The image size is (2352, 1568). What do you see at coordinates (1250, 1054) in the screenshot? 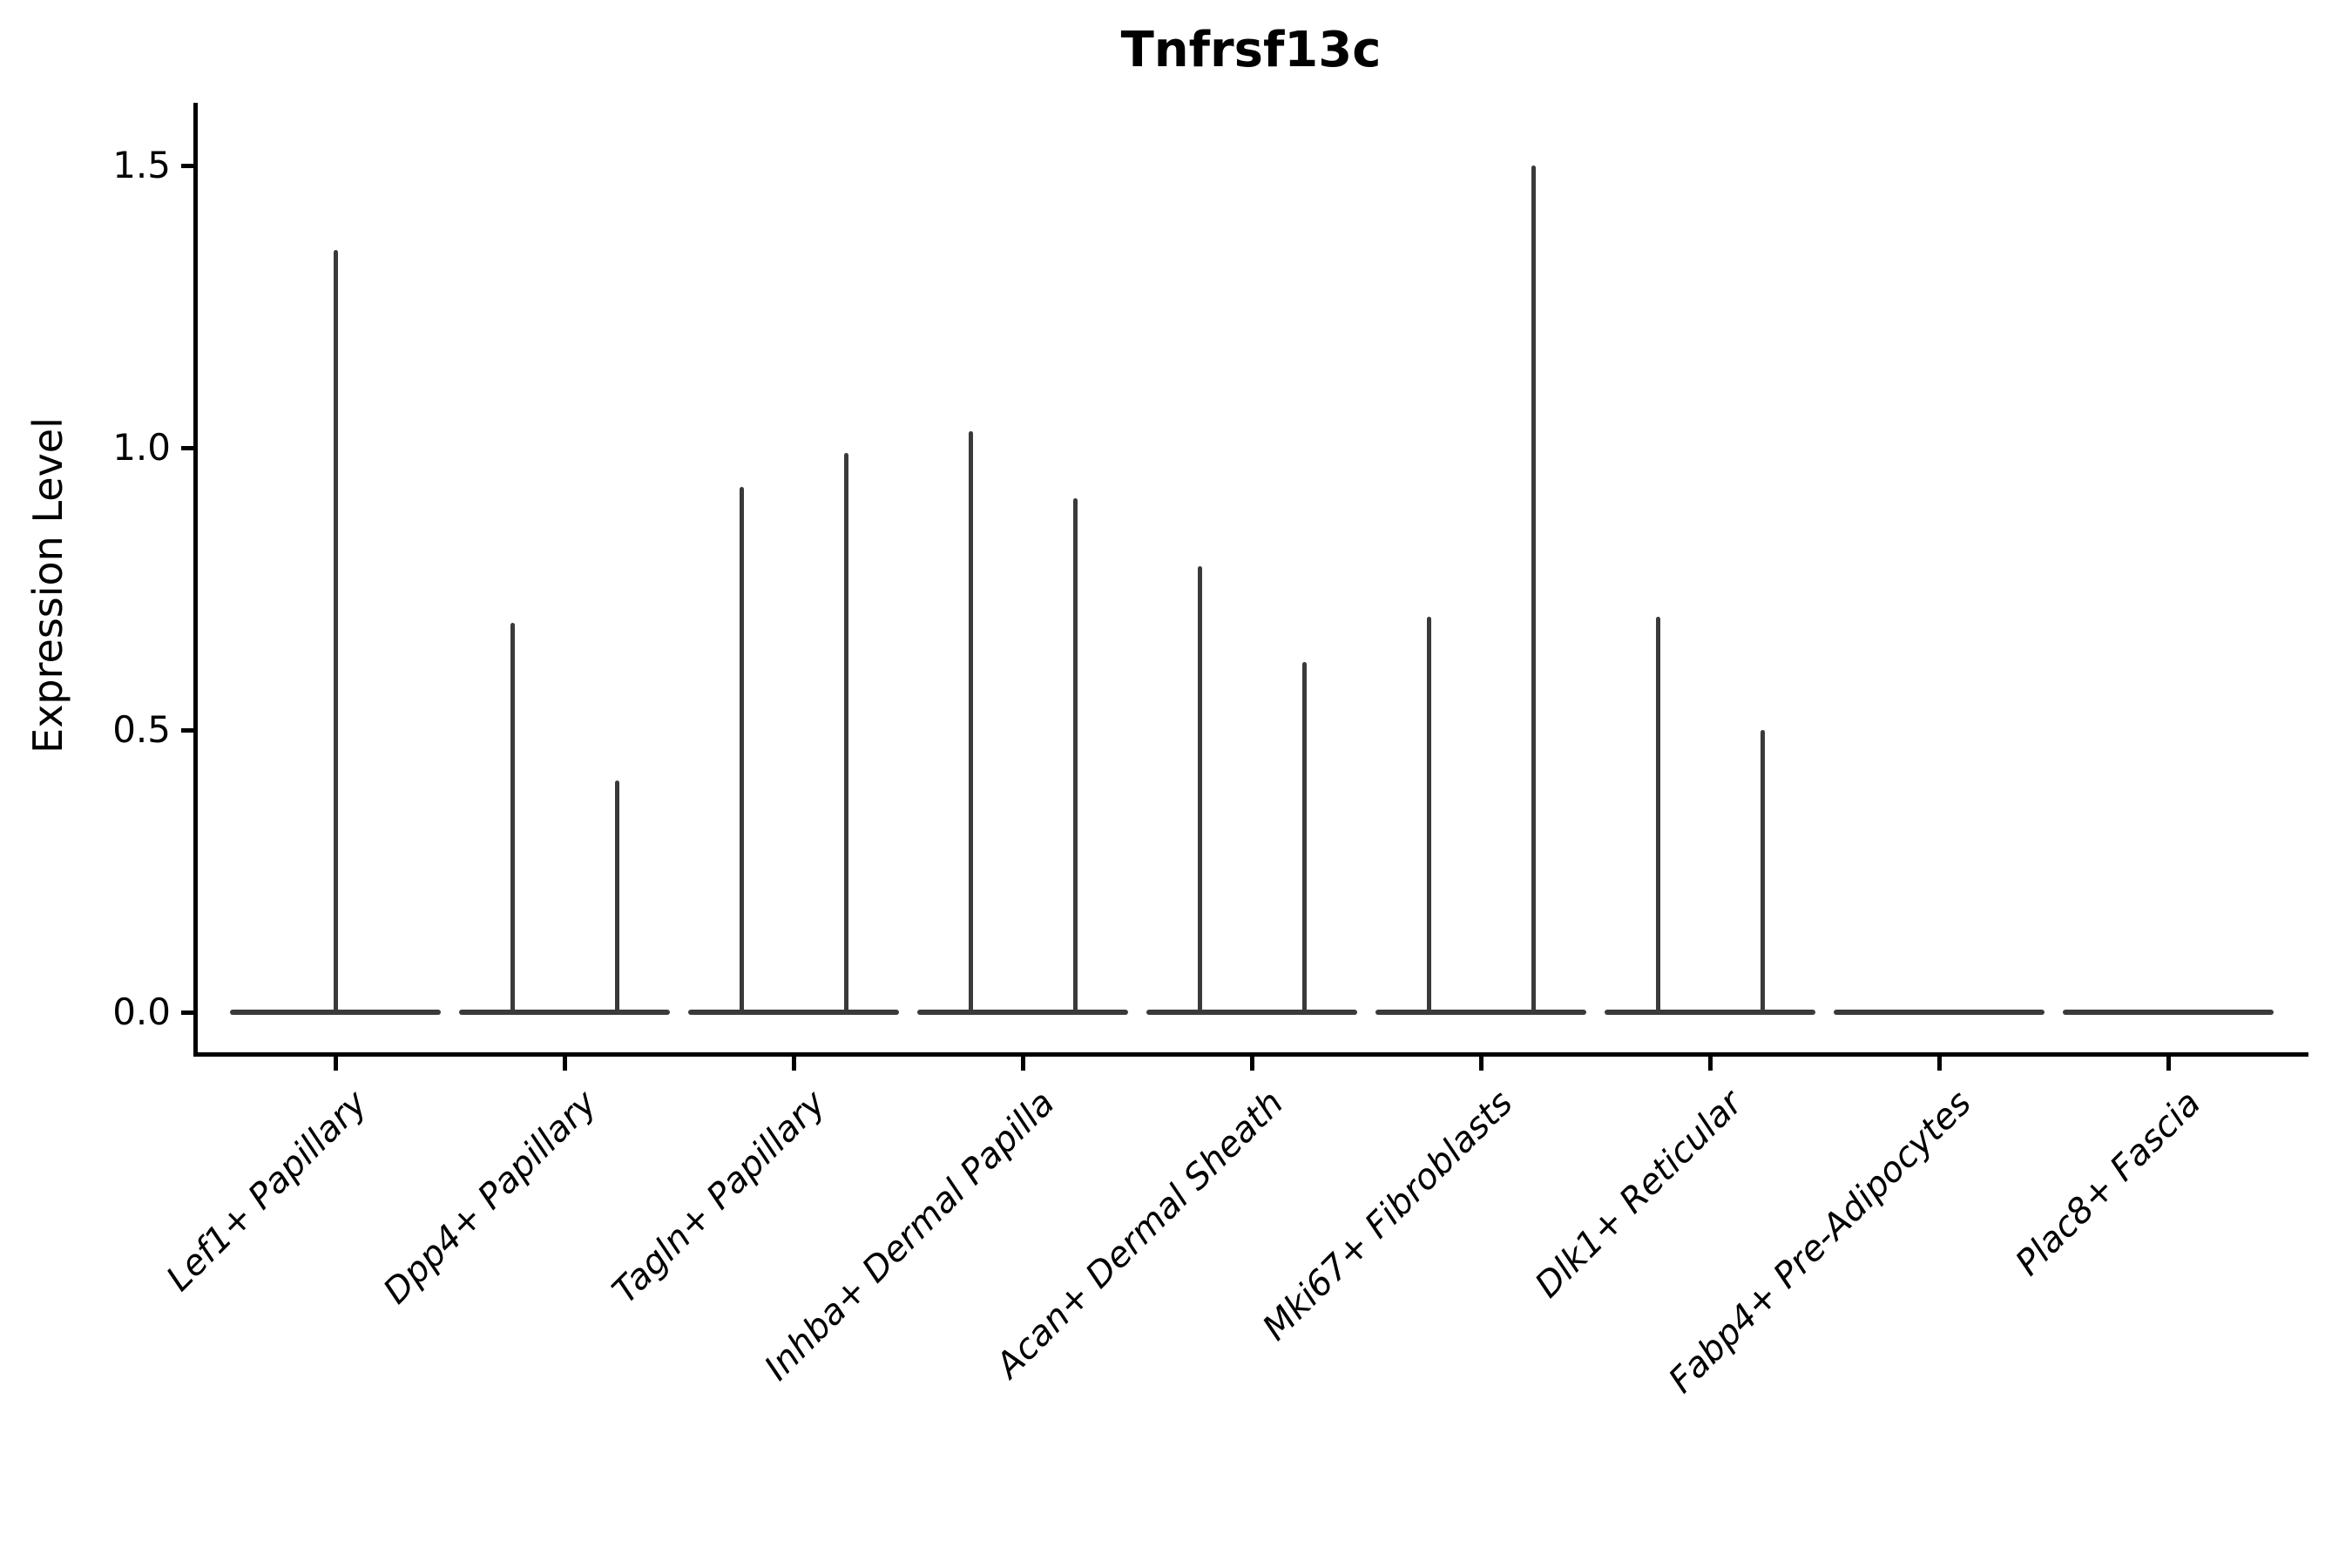
I see `x-axis-line` at bounding box center [1250, 1054].